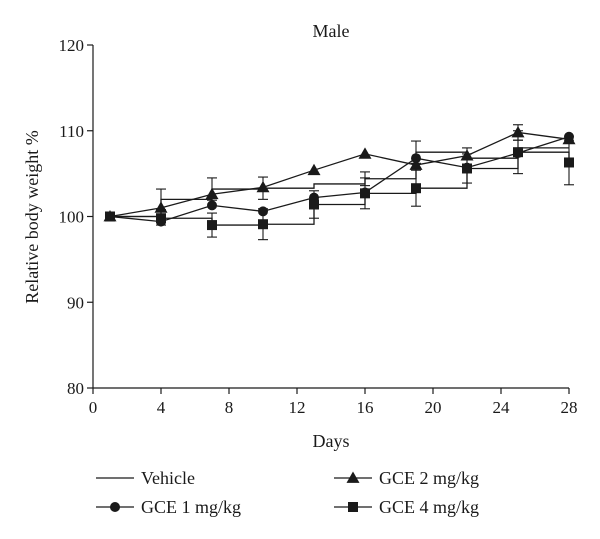 This screenshot has height=539, width=600. Describe the element at coordinates (71, 131) in the screenshot. I see `y-tick-label: 110` at that location.